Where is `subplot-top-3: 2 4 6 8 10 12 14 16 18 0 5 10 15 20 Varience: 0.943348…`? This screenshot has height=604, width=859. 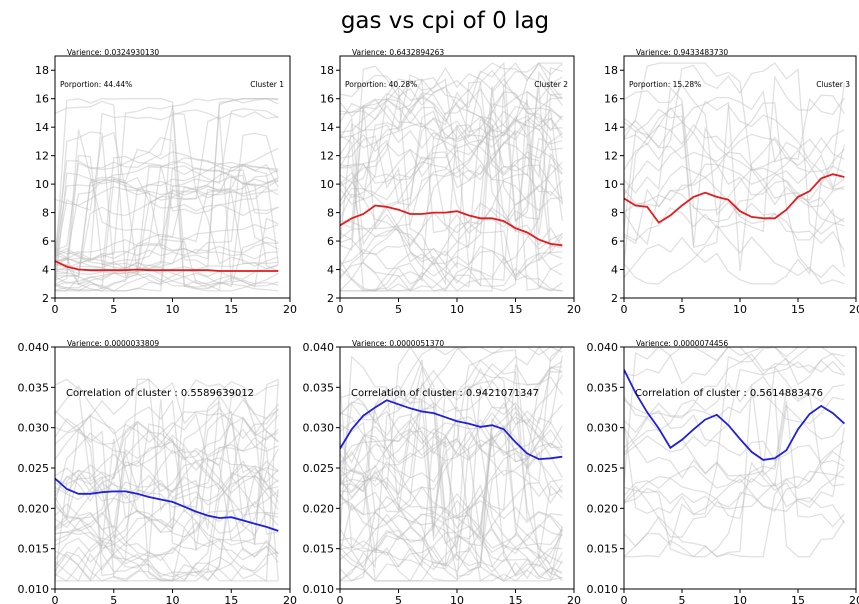 subplot-top-3: 2 4 6 8 10 12 14 16 18 0 5 10 15 20 Varience: 0.943348… is located at coordinates (731, 182).